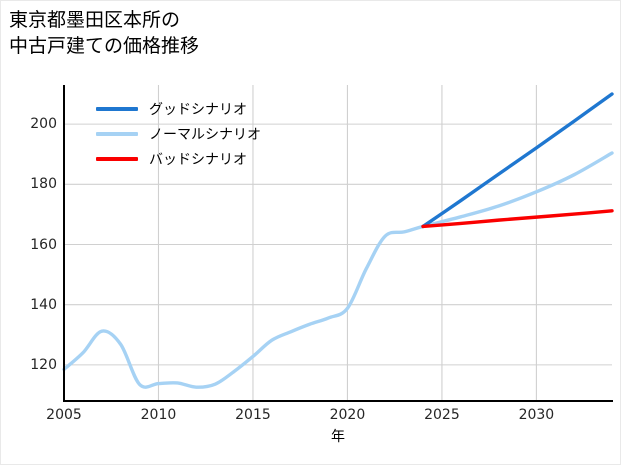  Describe the element at coordinates (43, 304) in the screenshot. I see `y-tick-label: 140` at that location.